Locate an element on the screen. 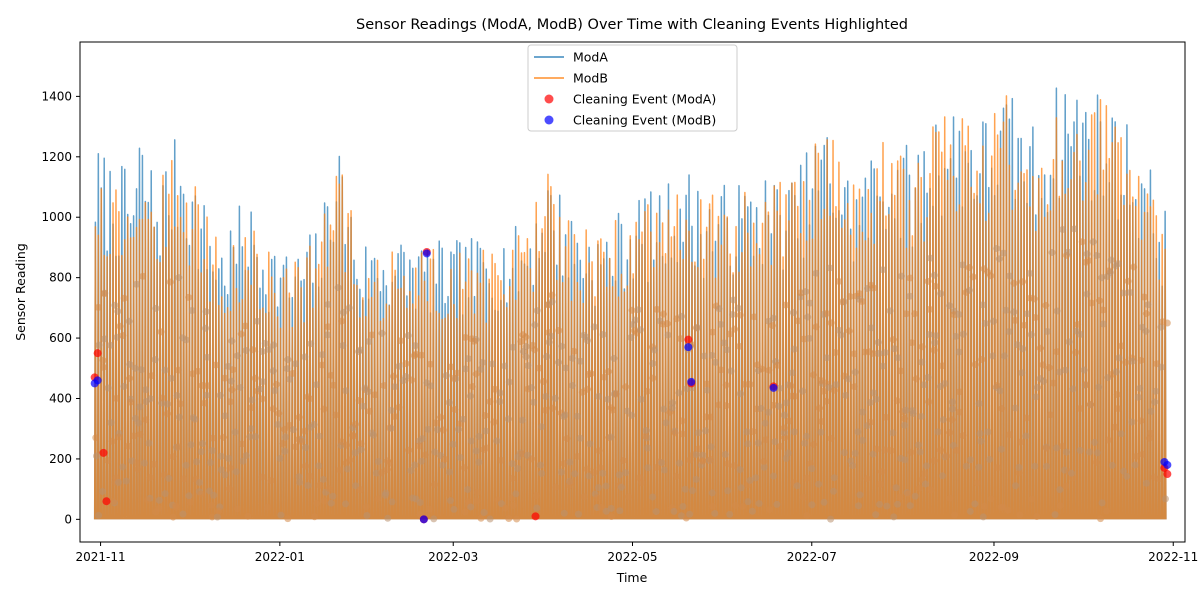 Image resolution: width=1200 pixels, height=600 pixels. y-tick-label: 1400 is located at coordinates (56, 96).